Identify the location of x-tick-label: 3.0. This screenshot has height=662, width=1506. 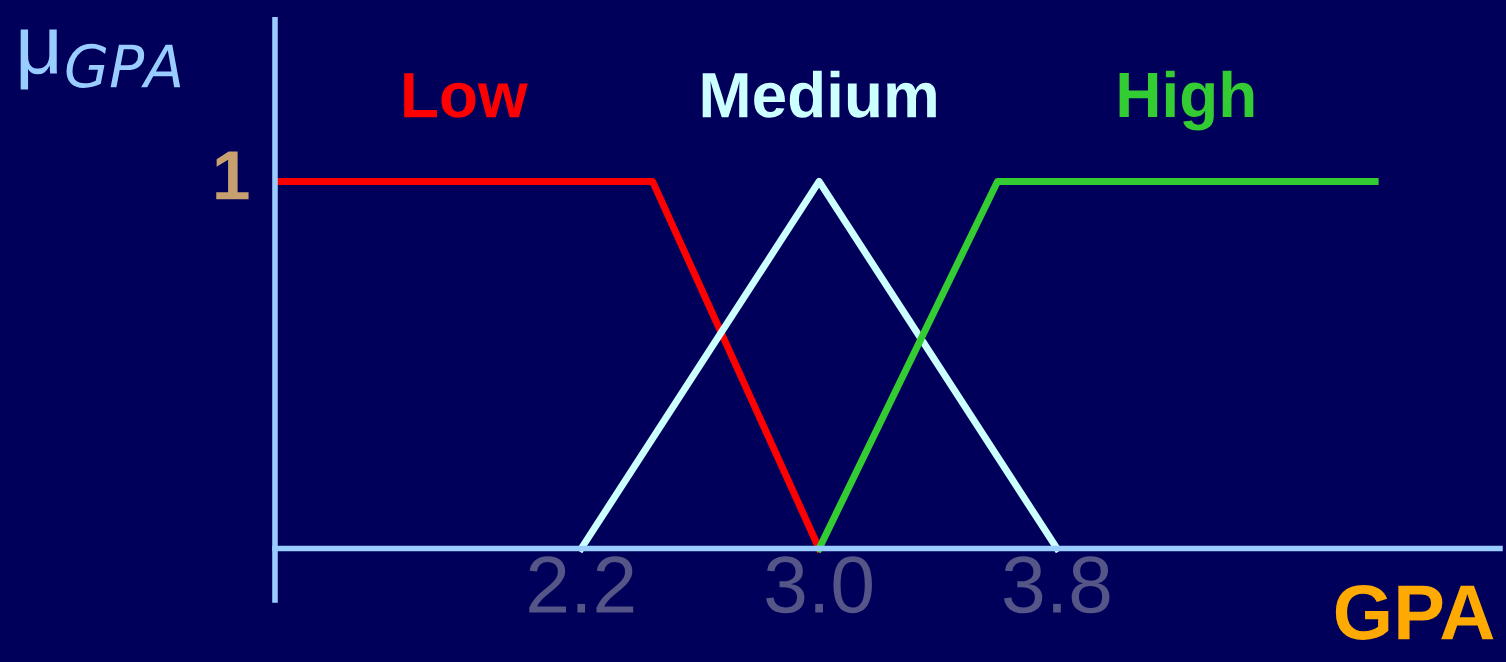
(819, 585).